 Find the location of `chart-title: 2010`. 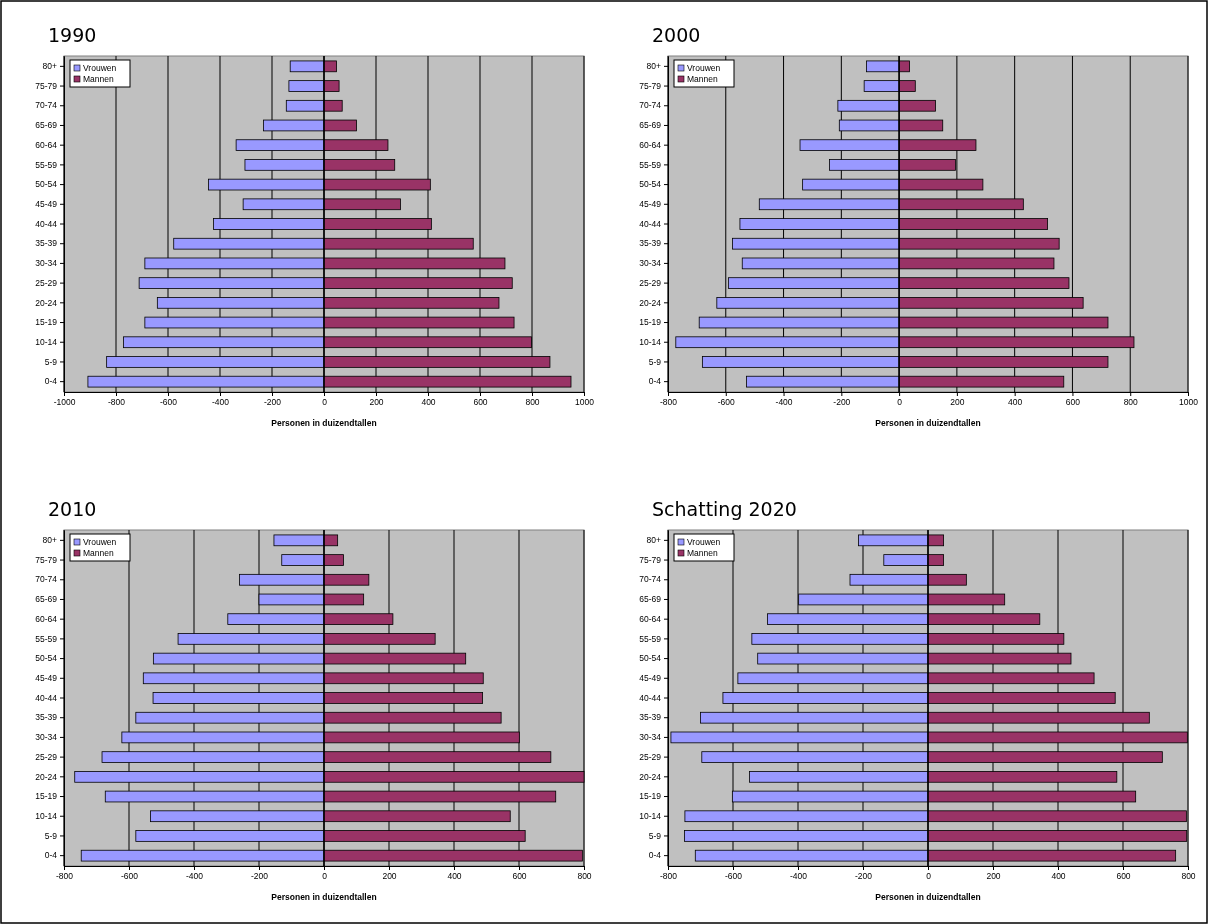

chart-title: 2010 is located at coordinates (72, 509).